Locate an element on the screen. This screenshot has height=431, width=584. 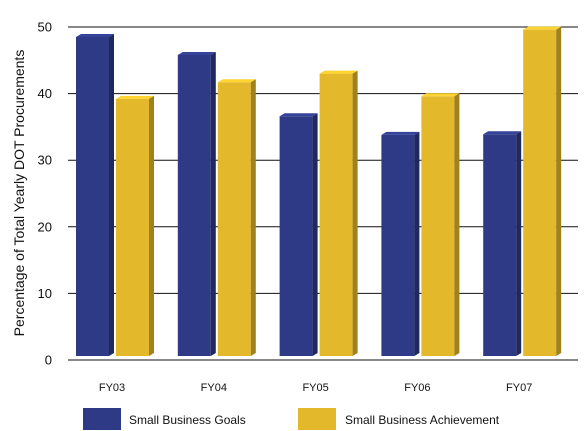
y-tick-label: 20 is located at coordinates (45, 226).